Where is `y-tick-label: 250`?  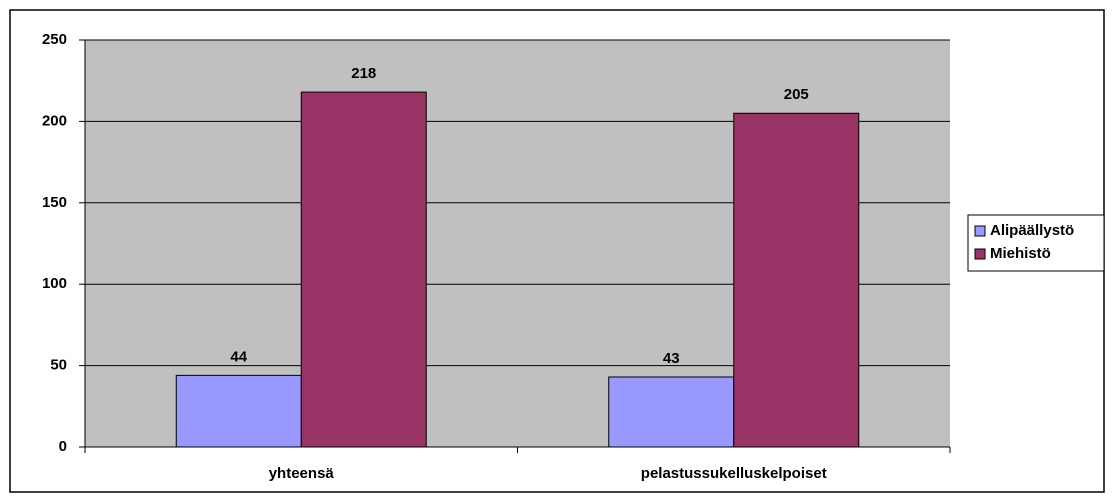 y-tick-label: 250 is located at coordinates (54, 39).